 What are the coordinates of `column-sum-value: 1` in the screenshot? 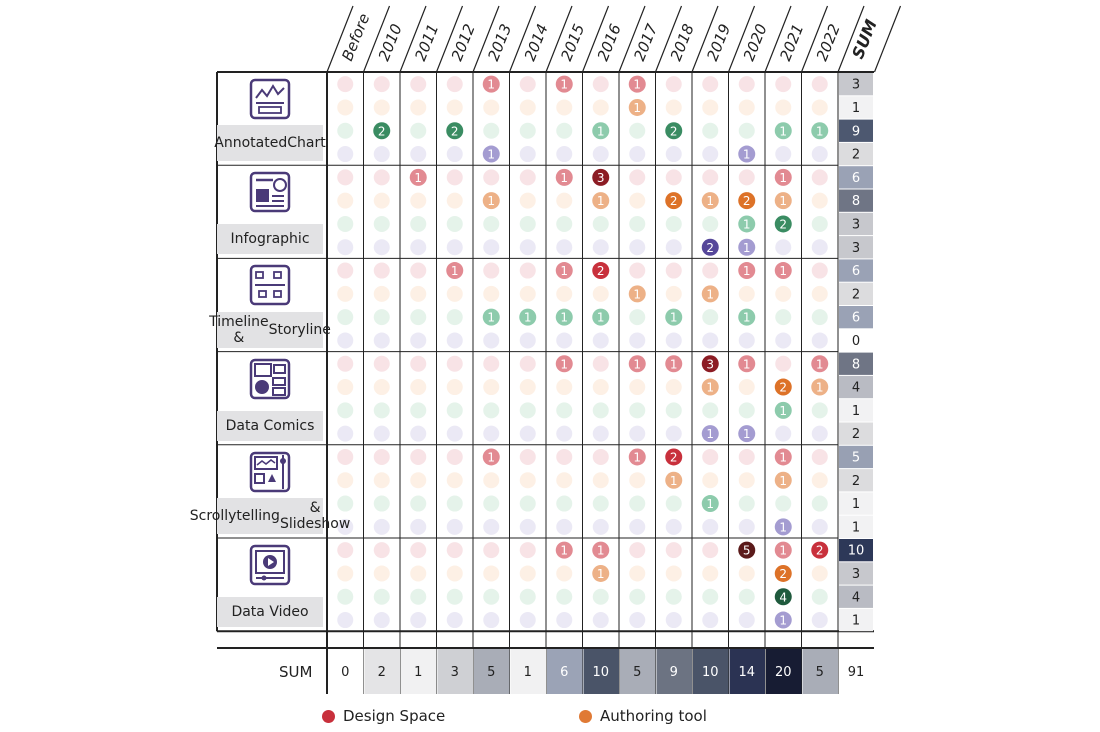 It's located at (528, 672).